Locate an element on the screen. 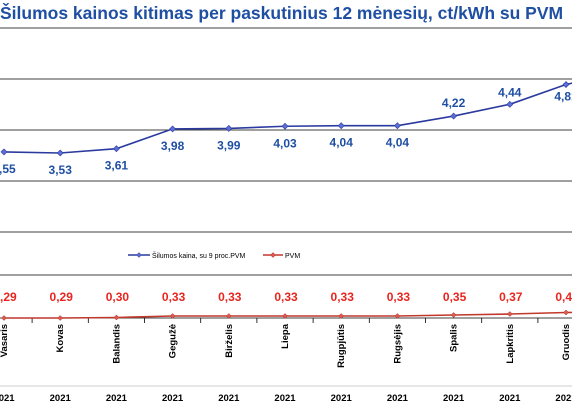 The height and width of the screenshot is (407, 572). data-label-silumos-1: 3,53 is located at coordinates (61, 170).